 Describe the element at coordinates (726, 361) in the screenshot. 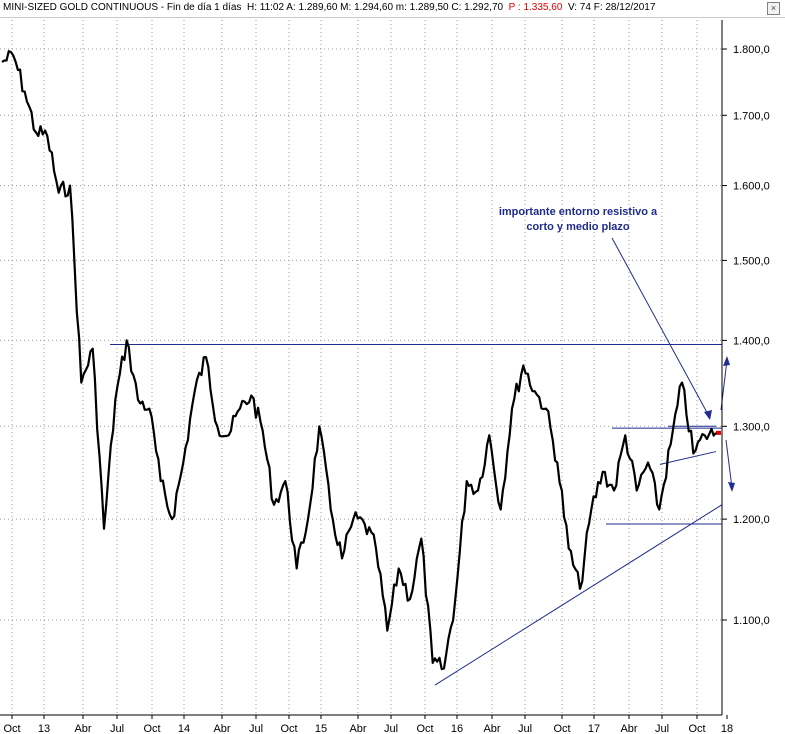

I see `breakout-up-arrowhead` at that location.